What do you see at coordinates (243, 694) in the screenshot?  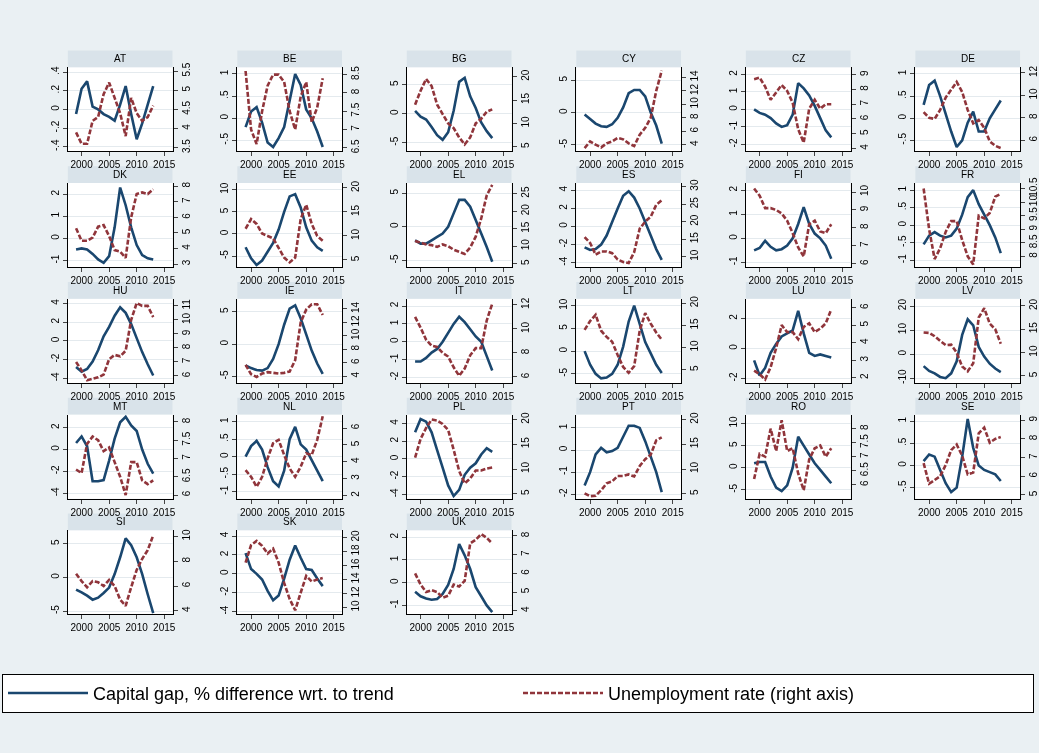 I see `legend-label: Capital gap, % difference wrt. to trend` at bounding box center [243, 694].